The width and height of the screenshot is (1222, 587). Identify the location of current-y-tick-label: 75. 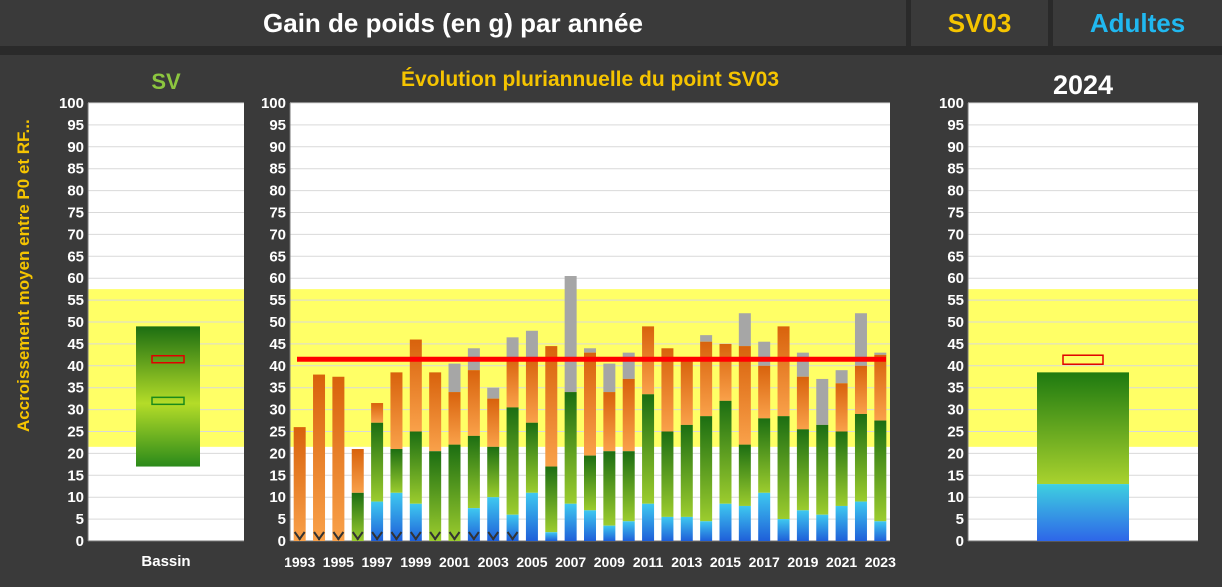
(955, 213).